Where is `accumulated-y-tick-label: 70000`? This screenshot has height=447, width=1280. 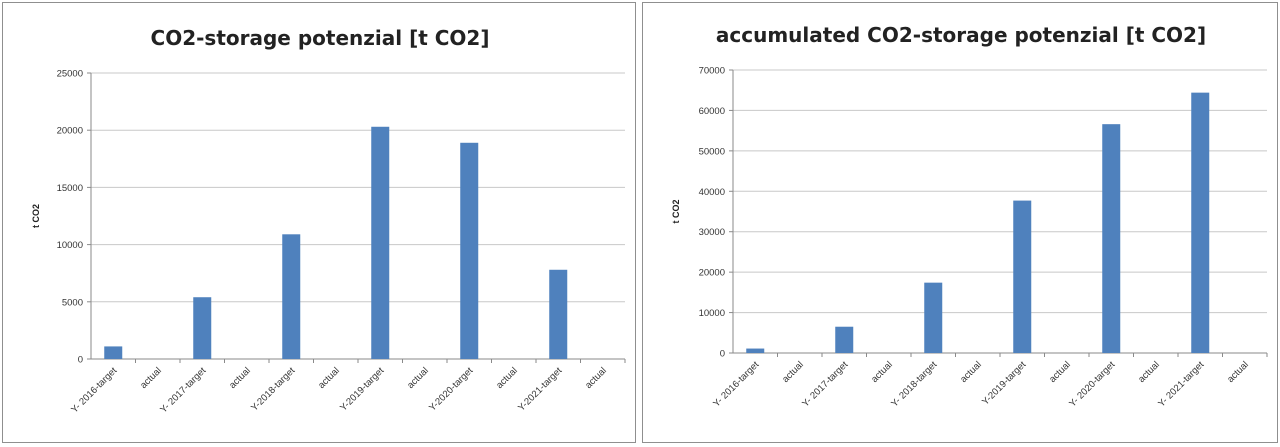 accumulated-y-tick-label: 70000 is located at coordinates (712, 71).